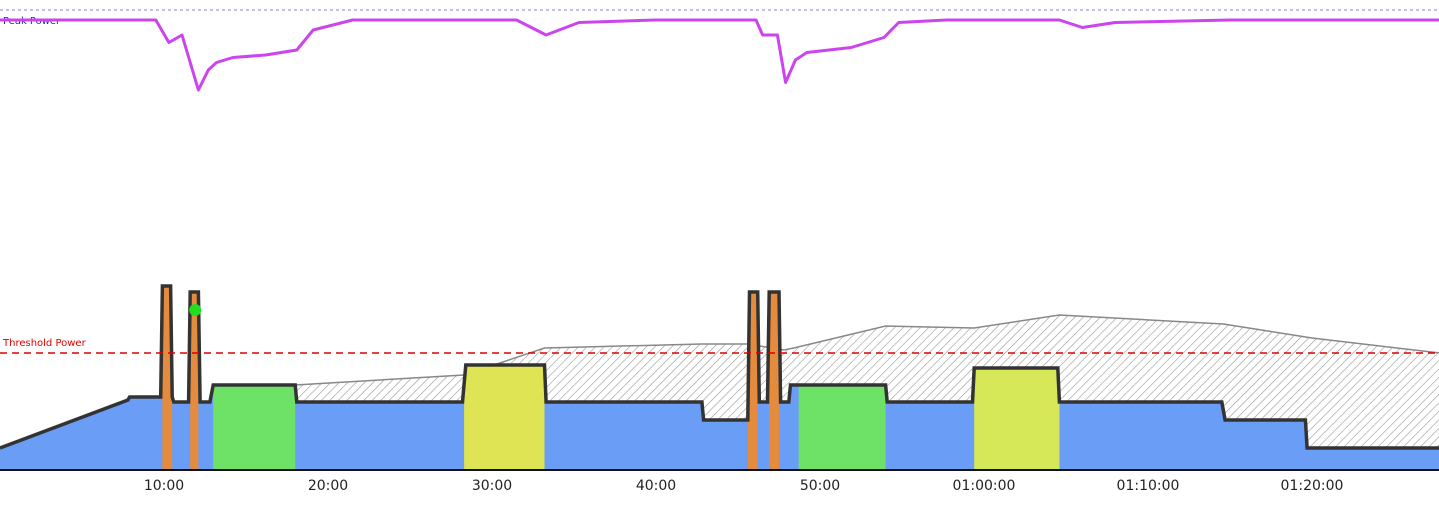 Image resolution: width=1439 pixels, height=506 pixels. Describe the element at coordinates (984, 486) in the screenshot. I see `x-tick-label: 01:00:00` at that location.